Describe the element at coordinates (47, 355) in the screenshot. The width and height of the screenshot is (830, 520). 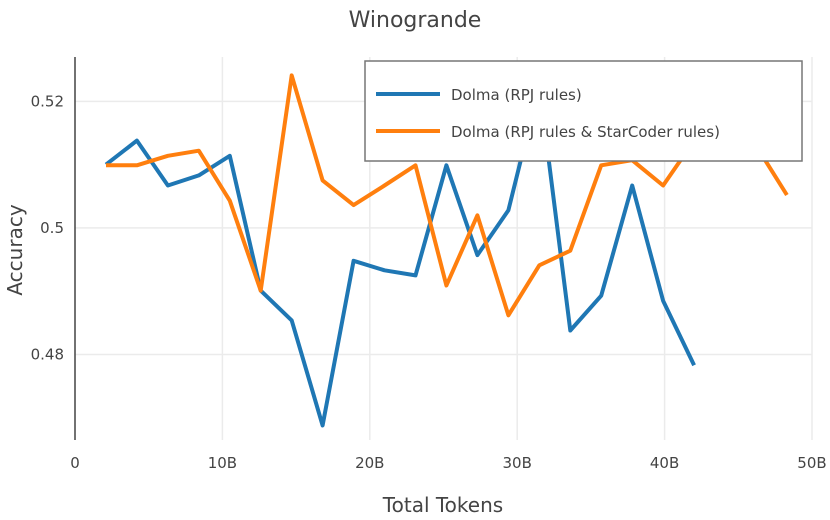
I see `y-tick-label: 0.48` at that location.